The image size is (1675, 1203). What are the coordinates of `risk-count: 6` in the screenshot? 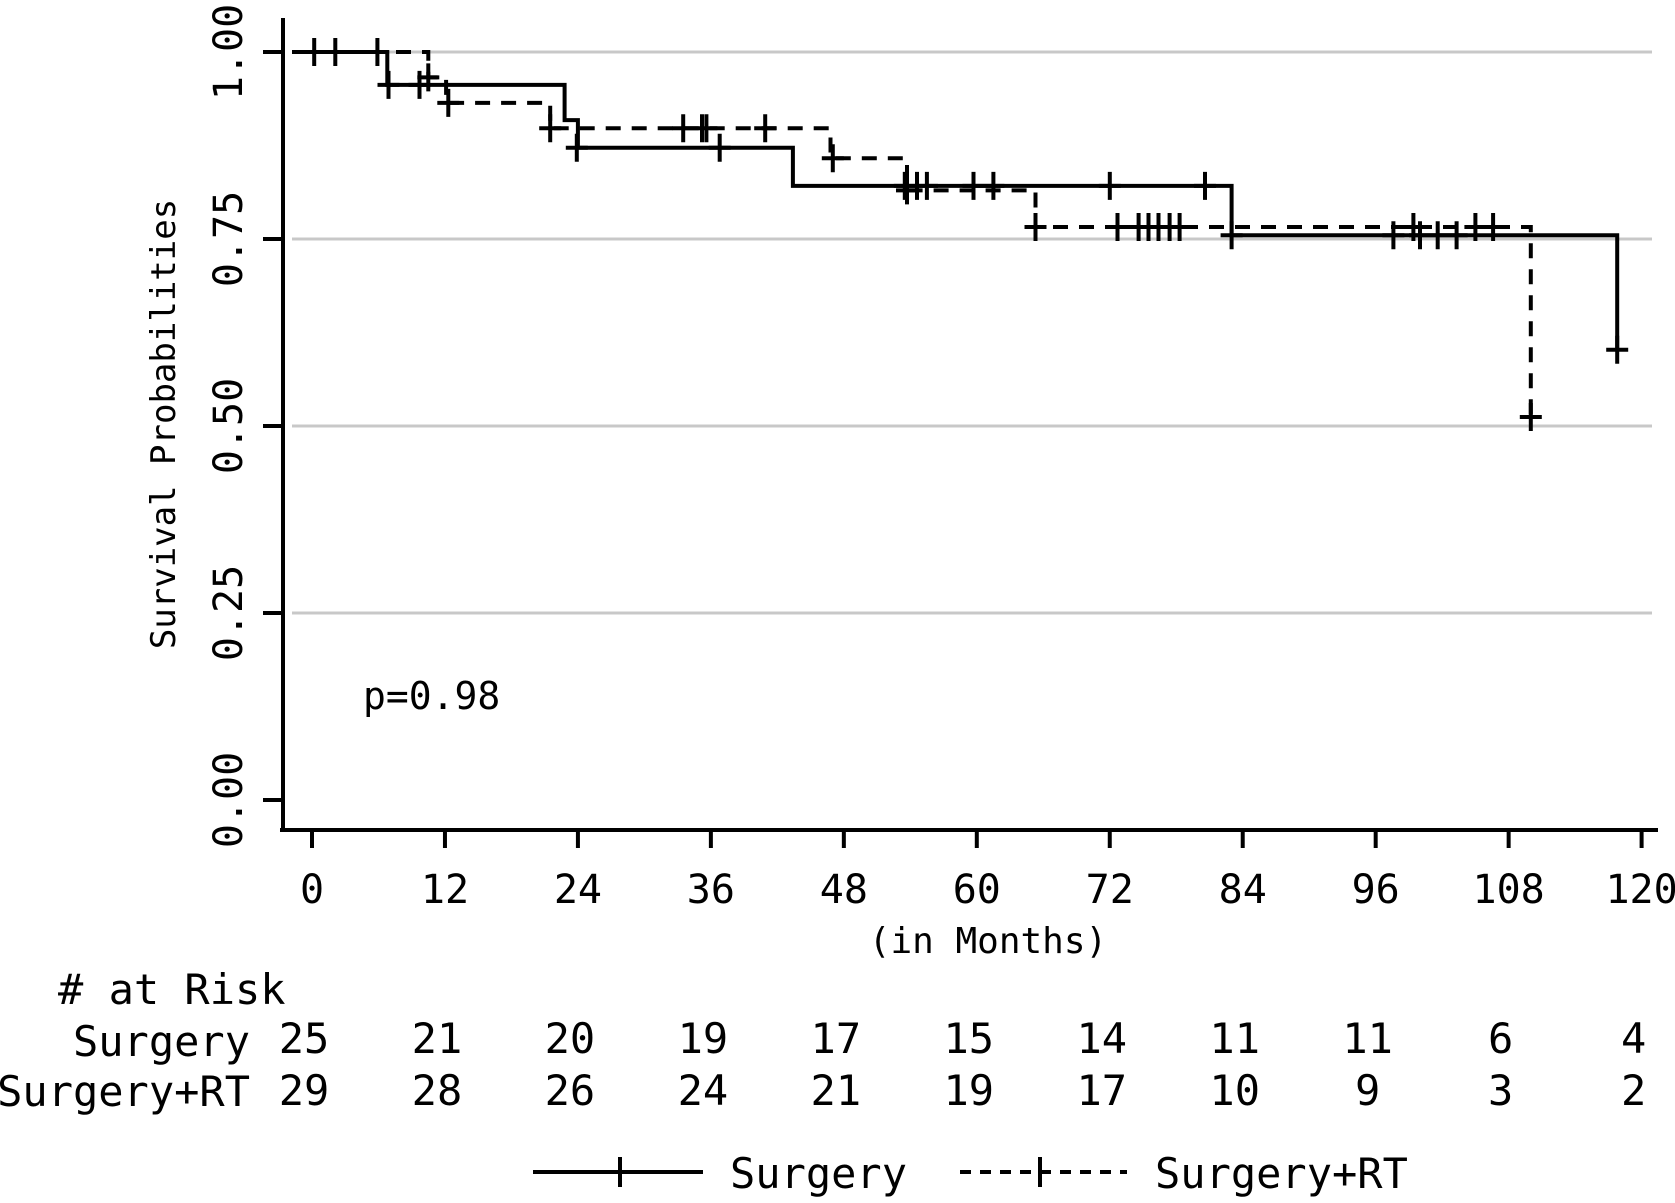 It's located at (1500, 1038).